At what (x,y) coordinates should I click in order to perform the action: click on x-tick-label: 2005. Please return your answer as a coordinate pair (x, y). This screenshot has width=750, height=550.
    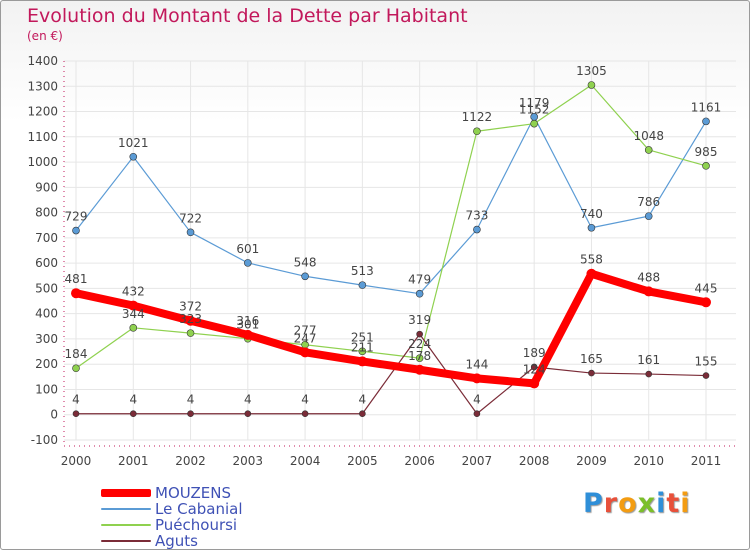
    Looking at the image, I should click on (362, 461).